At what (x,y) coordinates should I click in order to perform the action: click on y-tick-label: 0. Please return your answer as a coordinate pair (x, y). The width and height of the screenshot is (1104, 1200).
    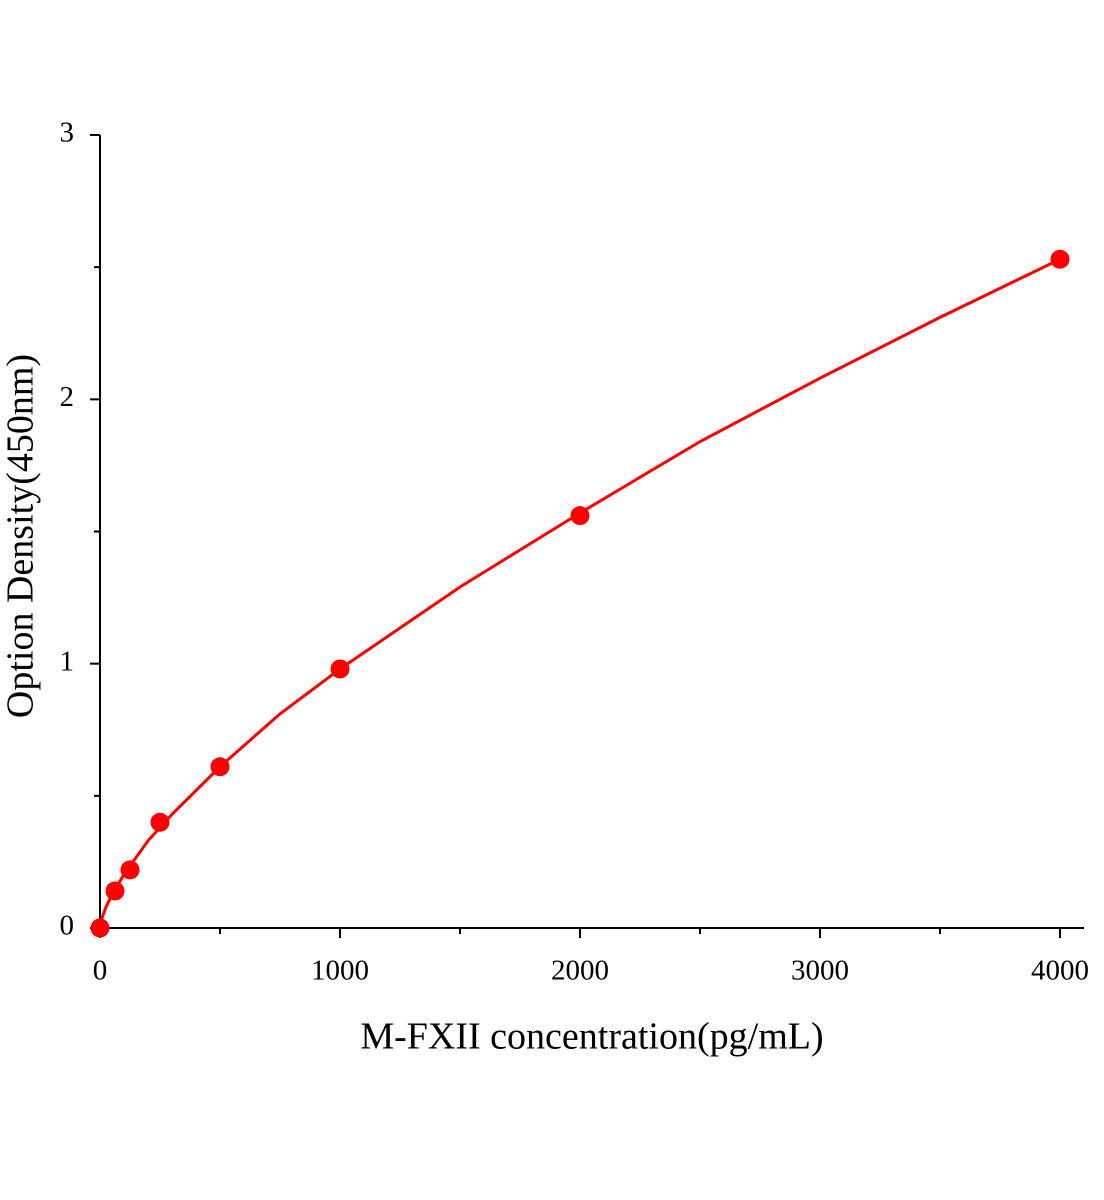
    Looking at the image, I should click on (67, 926).